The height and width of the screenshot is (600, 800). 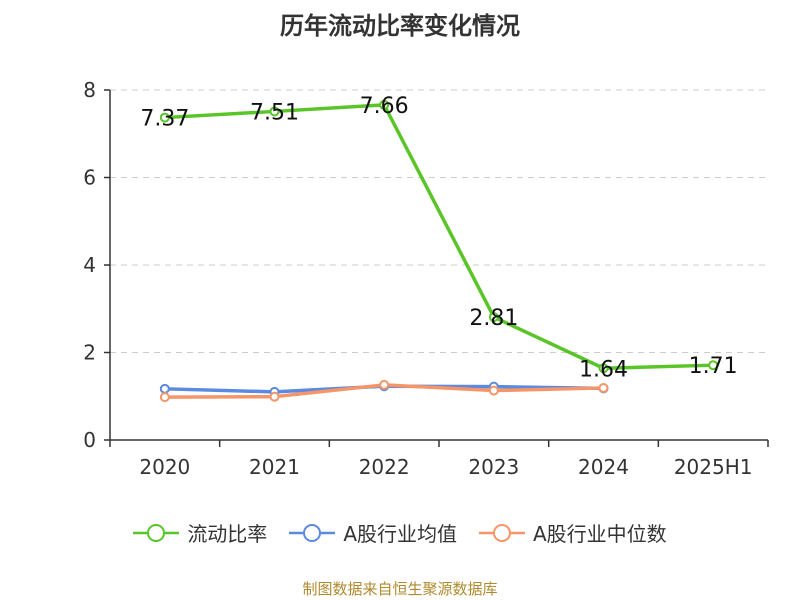 I want to click on legend-item: 流动比率, so click(x=200, y=532).